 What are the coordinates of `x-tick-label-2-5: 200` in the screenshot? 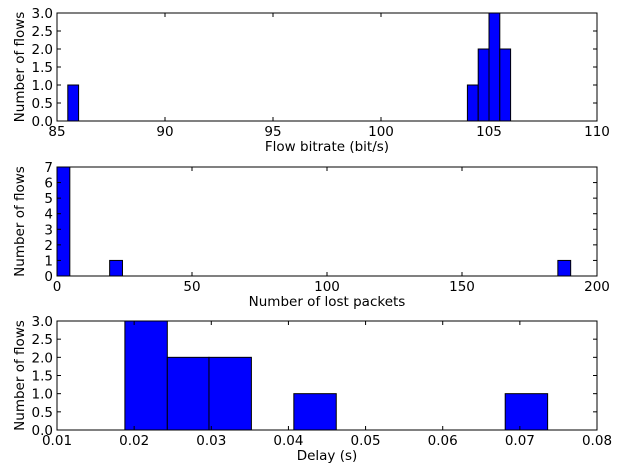 It's located at (597, 287).